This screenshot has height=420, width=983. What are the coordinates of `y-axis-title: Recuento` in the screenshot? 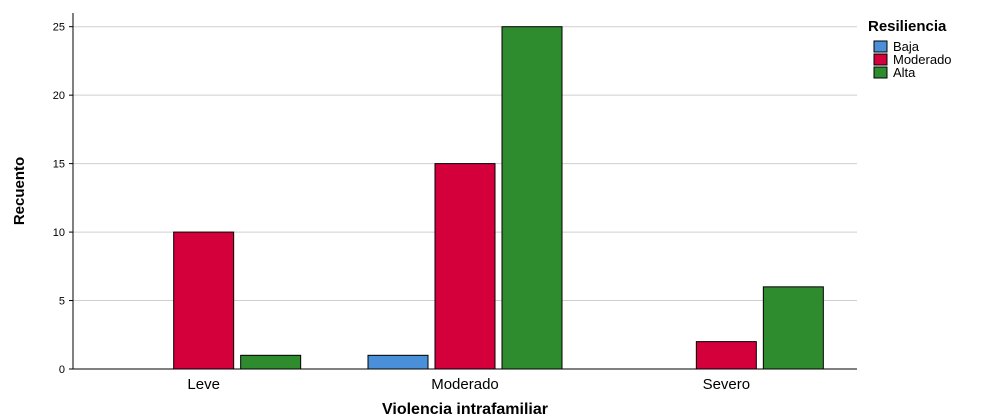 It's located at (19, 191).